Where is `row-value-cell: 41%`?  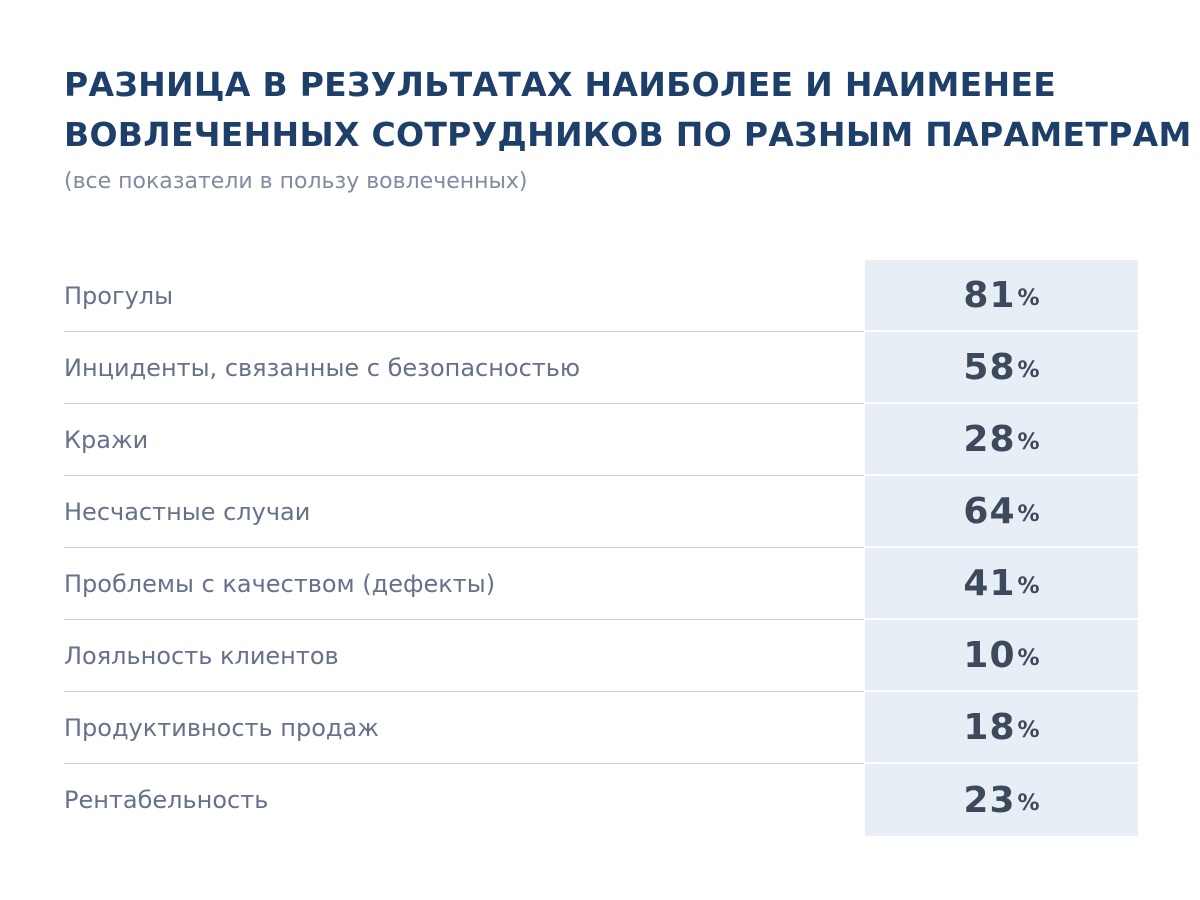 row-value-cell: 41% is located at coordinates (1001, 584).